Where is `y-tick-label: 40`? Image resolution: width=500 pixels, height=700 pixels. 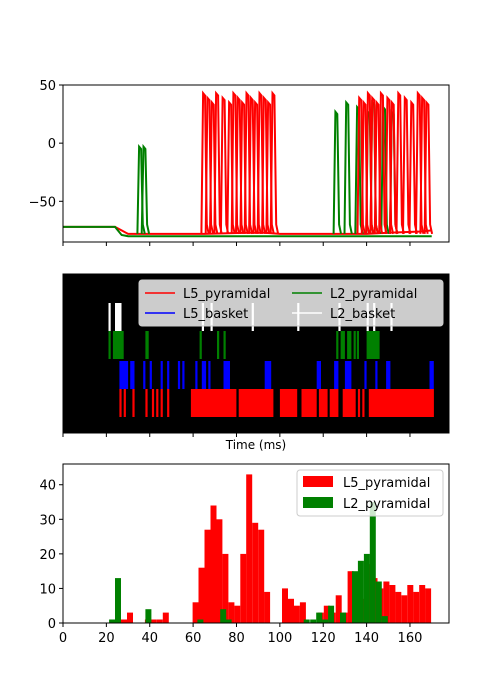 y-tick-label: 40 is located at coordinates (47, 486).